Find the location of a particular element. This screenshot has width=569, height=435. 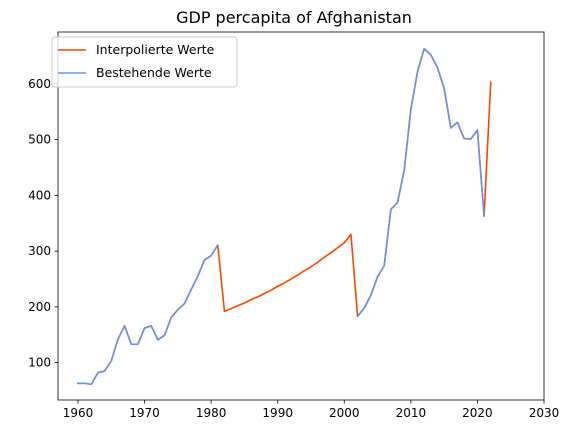

x-tick-label: 1990 is located at coordinates (277, 413).